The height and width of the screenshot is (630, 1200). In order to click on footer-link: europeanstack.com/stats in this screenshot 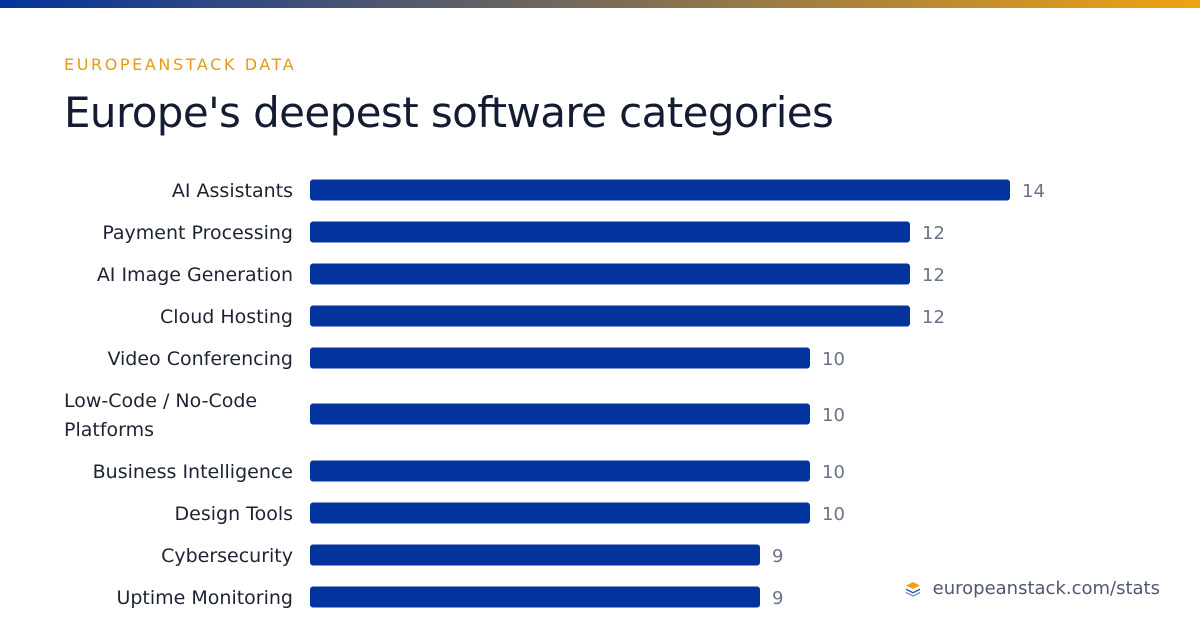, I will do `click(1032, 588)`.